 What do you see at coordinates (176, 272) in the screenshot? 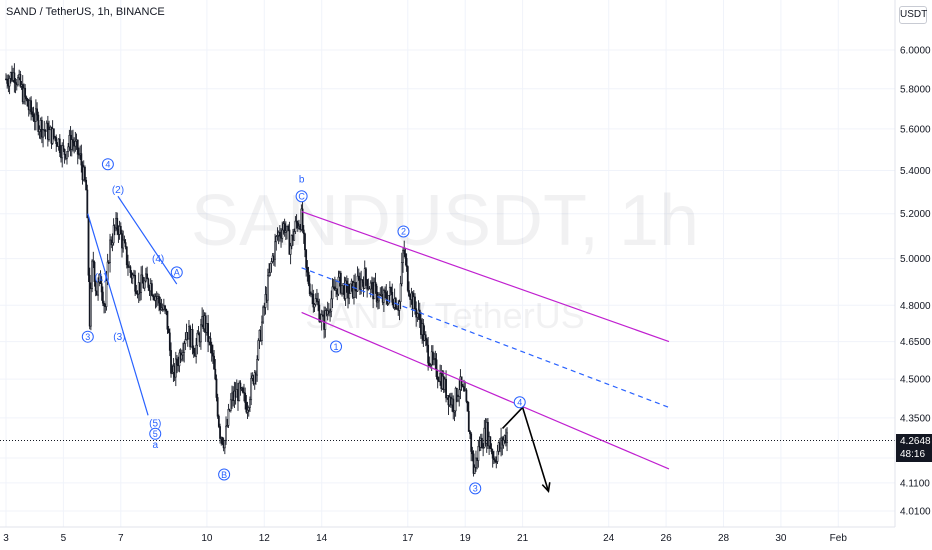
I see `wave-label-4: A` at bounding box center [176, 272].